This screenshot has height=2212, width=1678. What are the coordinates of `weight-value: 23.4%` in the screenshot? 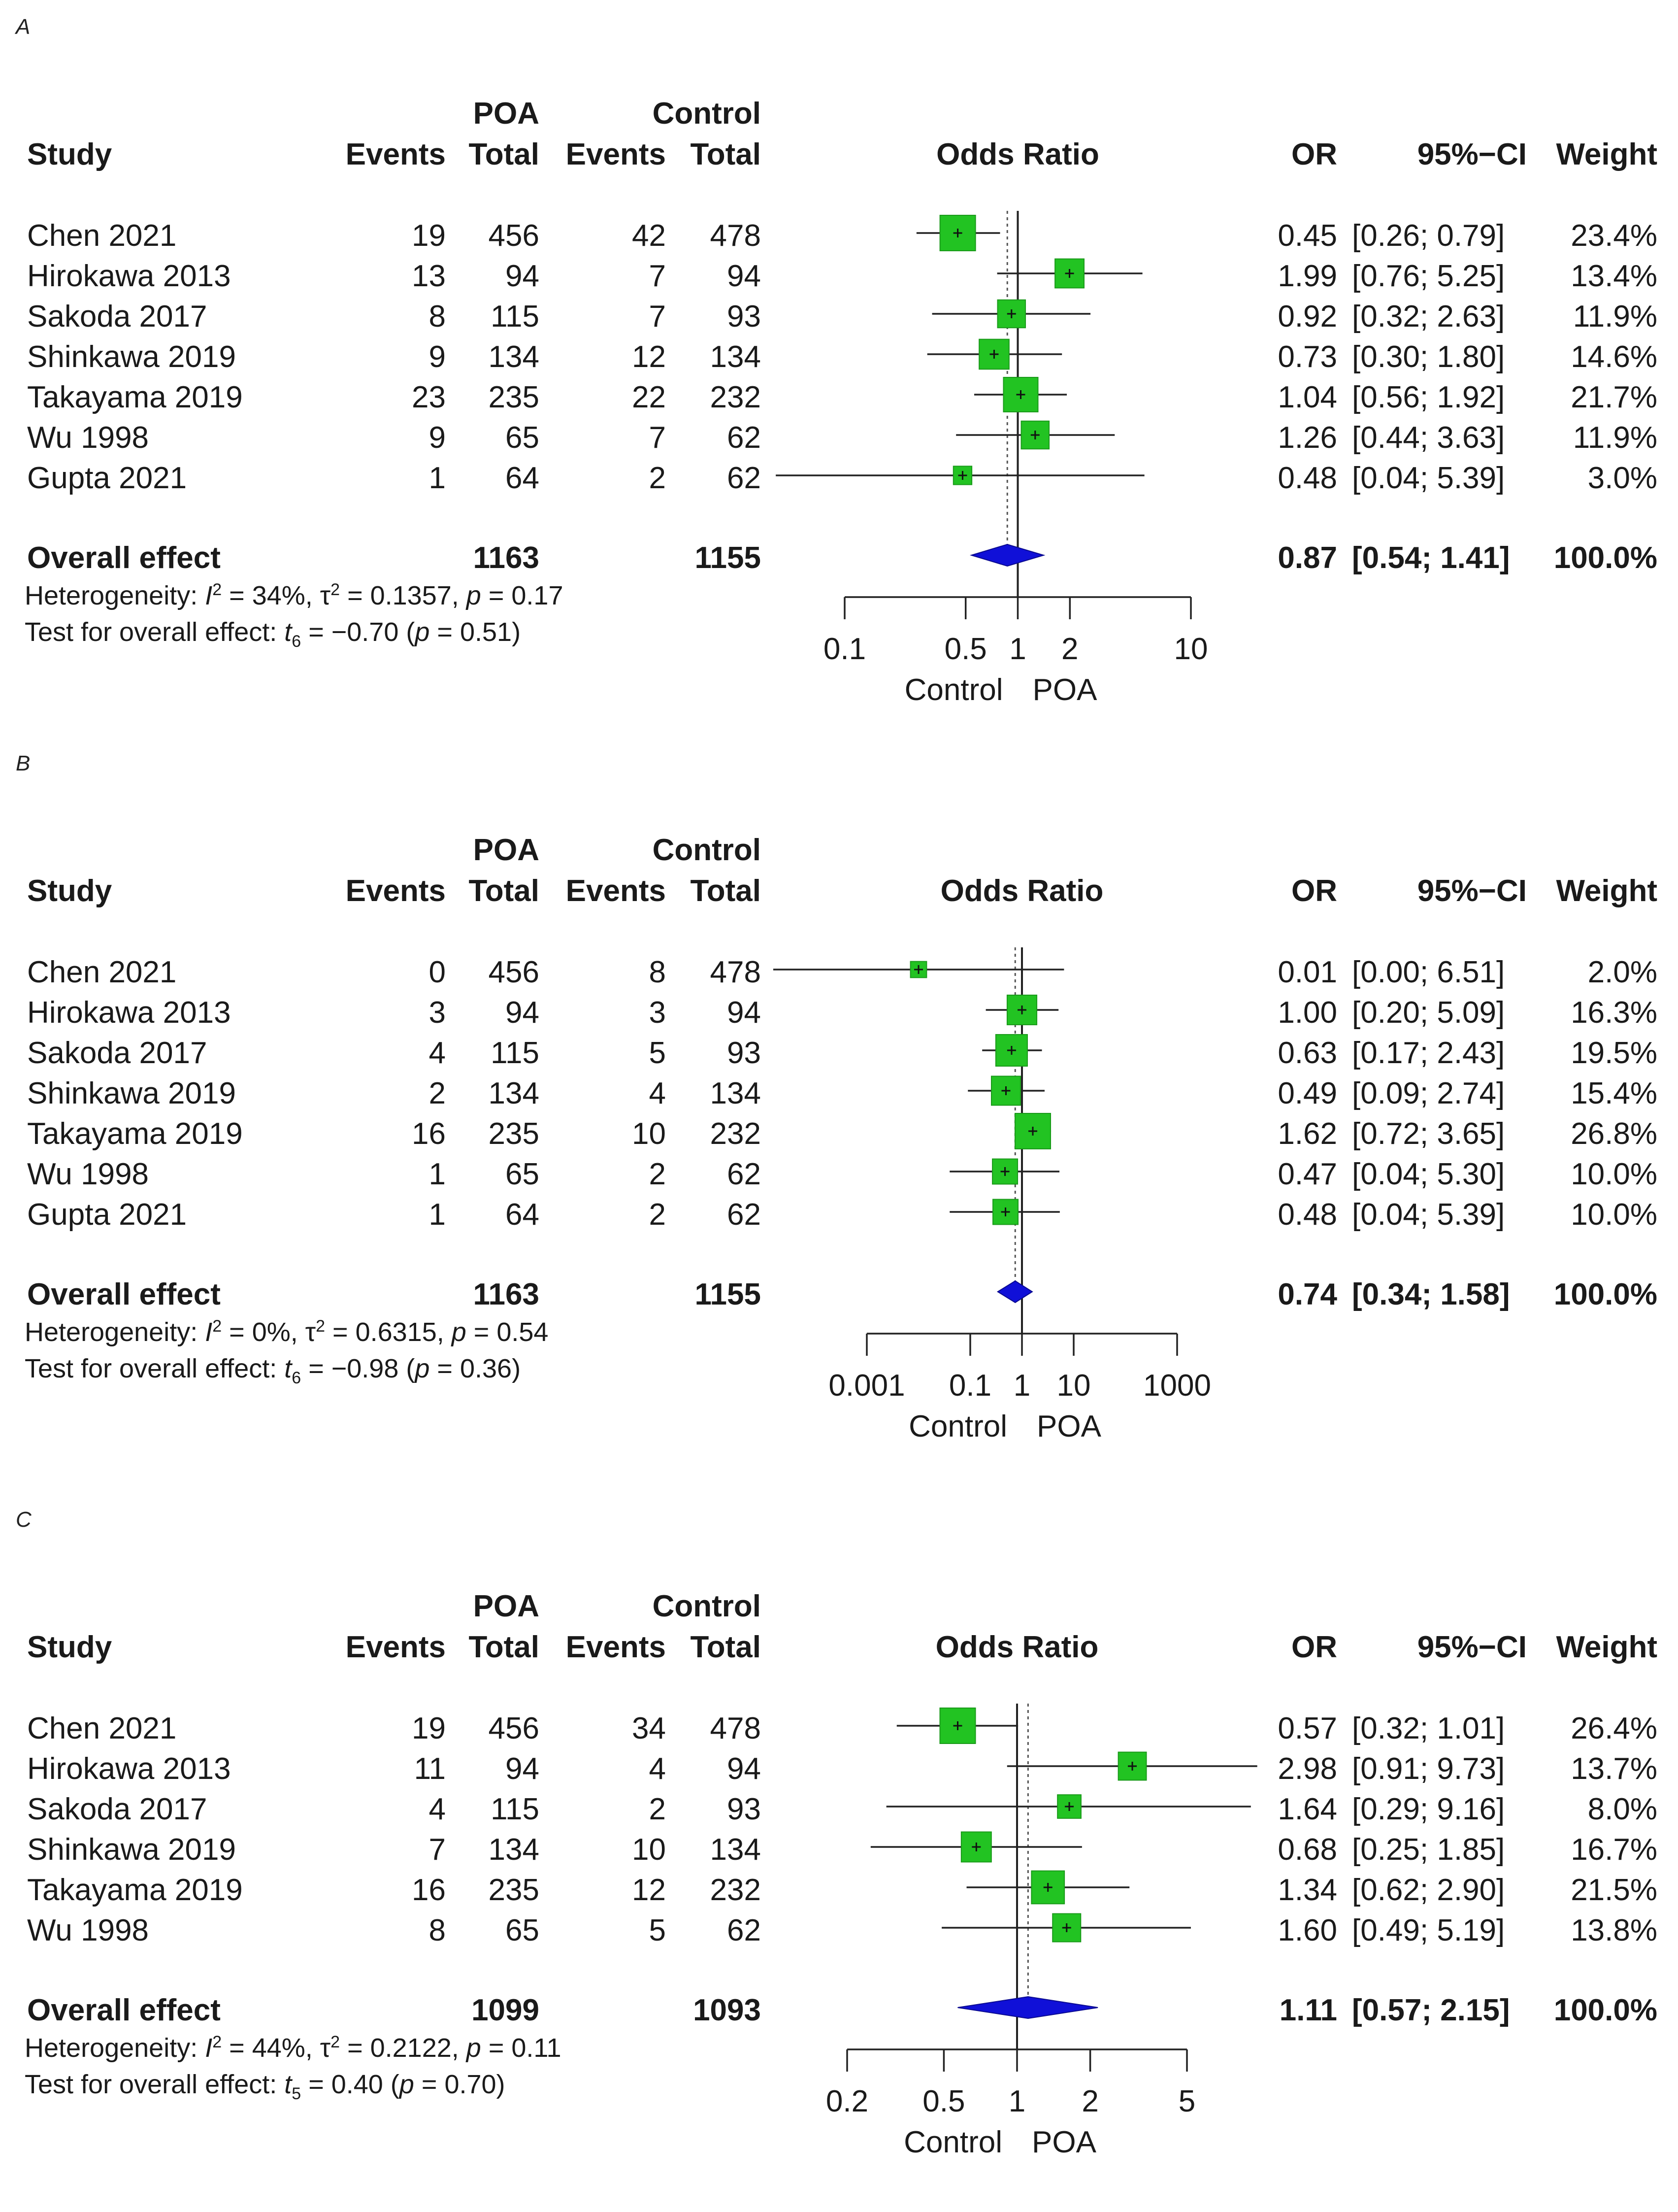 It's located at (1614, 236).